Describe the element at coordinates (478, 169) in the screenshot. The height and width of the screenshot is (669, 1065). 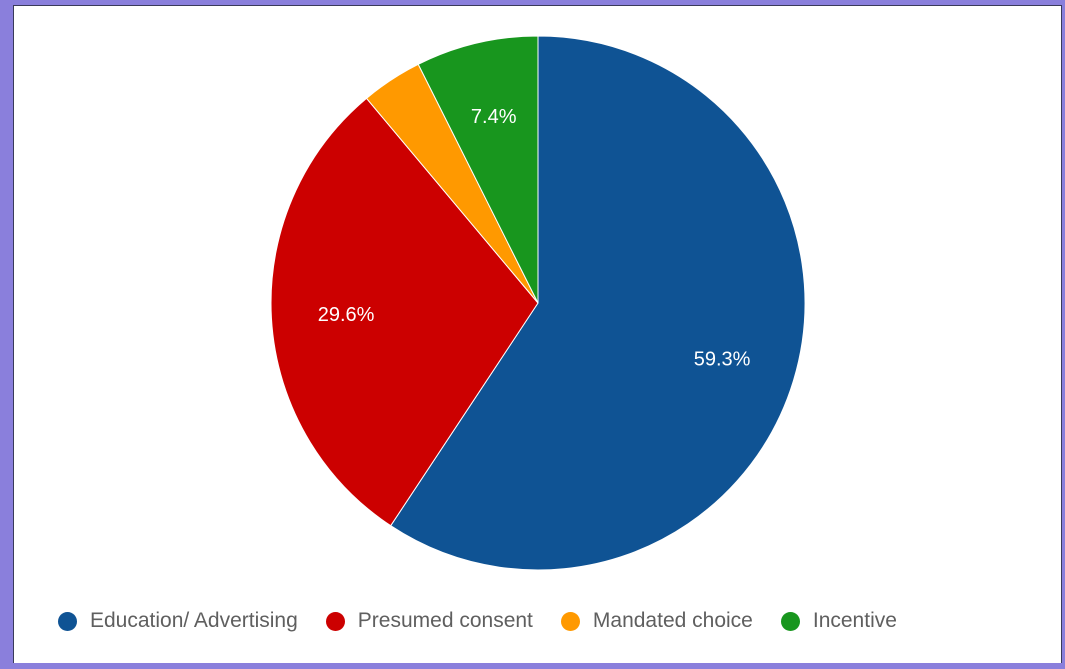
I see `pie-slice-incentive` at that location.